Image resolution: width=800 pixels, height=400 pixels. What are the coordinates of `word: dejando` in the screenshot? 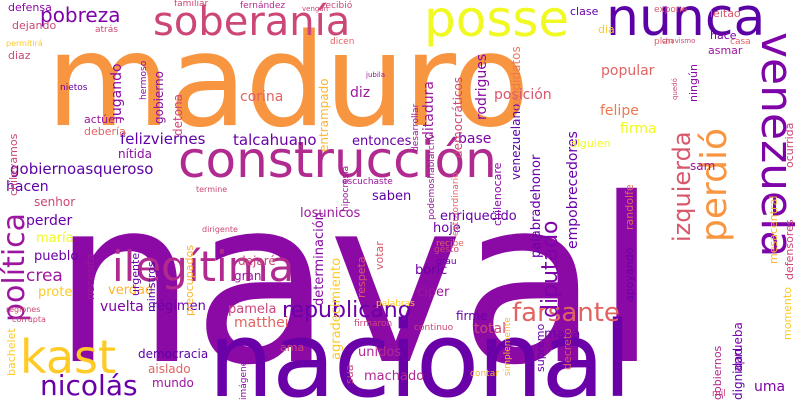 It's located at (34, 25).